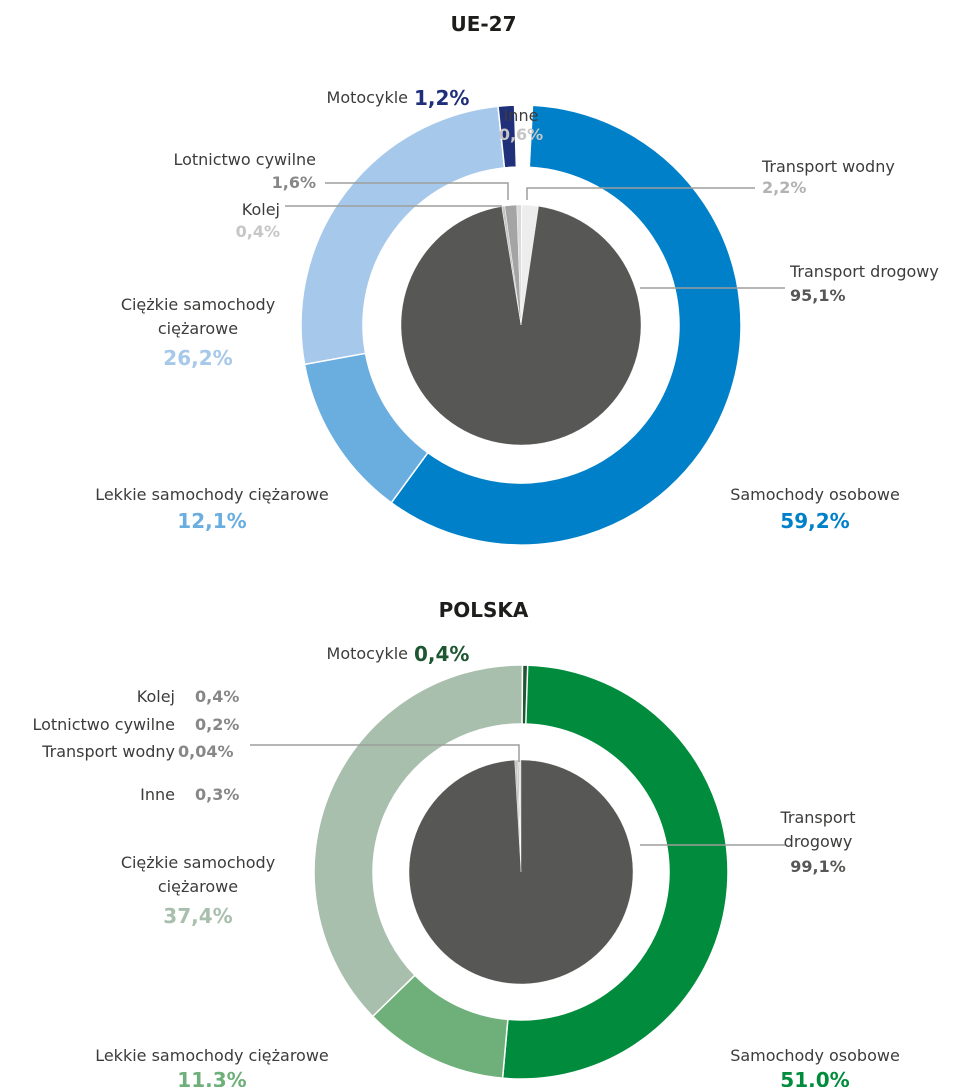 The width and height of the screenshot is (967, 1087). What do you see at coordinates (815, 521) in the screenshot?
I see `slice-value: 59,2%` at bounding box center [815, 521].